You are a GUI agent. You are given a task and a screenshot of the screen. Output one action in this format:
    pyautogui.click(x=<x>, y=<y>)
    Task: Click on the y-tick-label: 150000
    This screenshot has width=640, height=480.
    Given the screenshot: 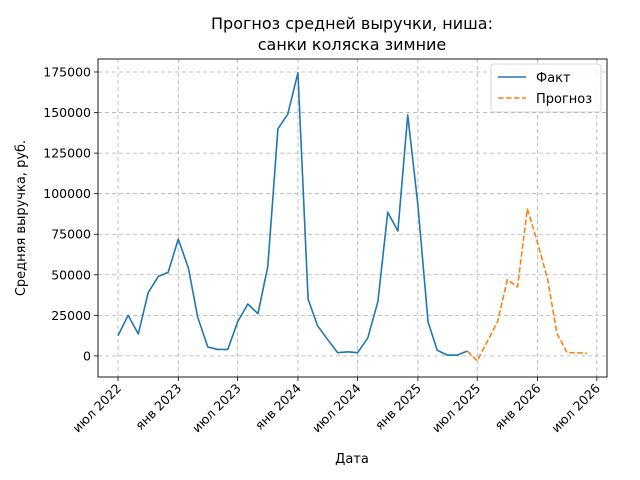 What is the action you would take?
    pyautogui.click(x=67, y=112)
    